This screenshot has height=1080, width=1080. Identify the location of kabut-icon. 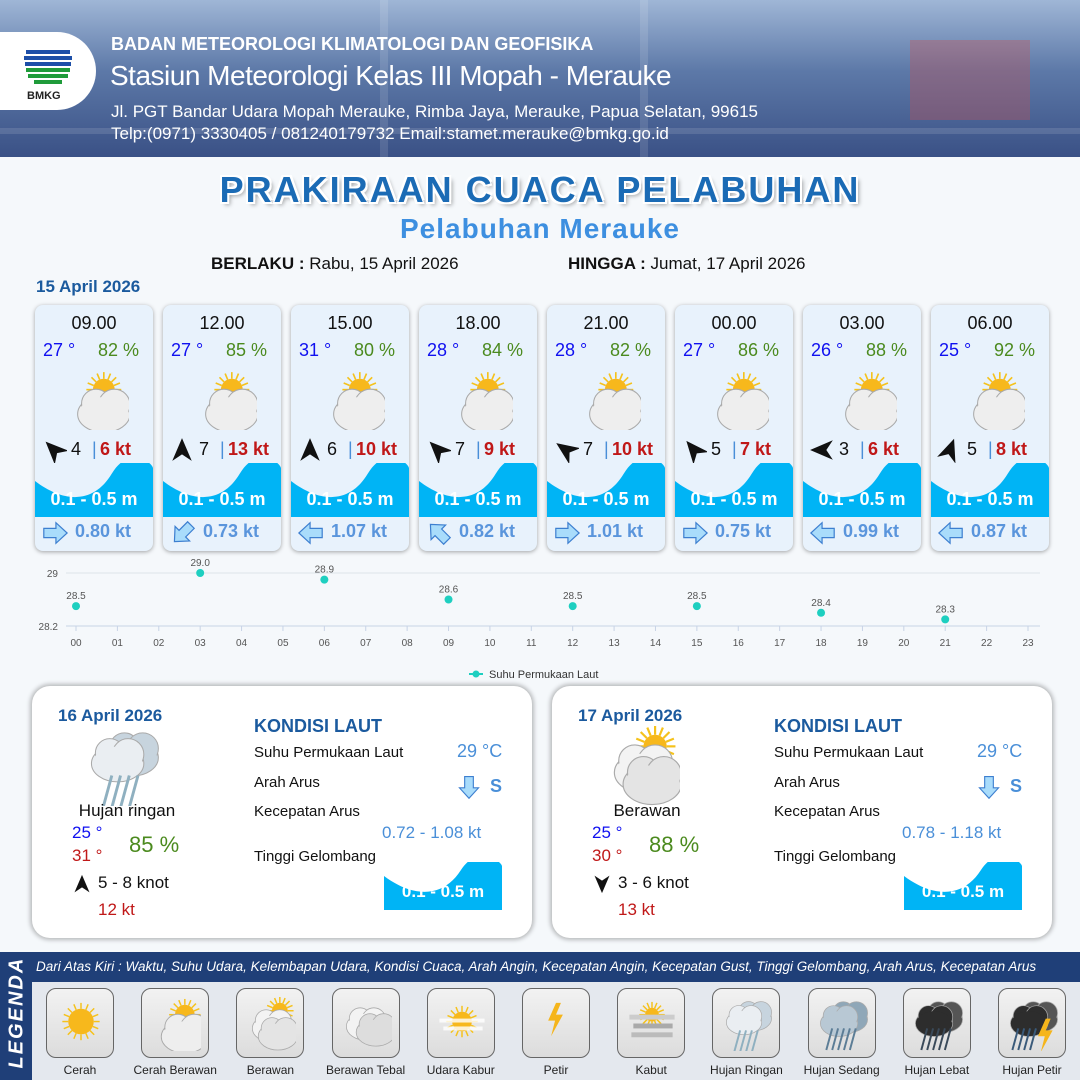
(651, 1023).